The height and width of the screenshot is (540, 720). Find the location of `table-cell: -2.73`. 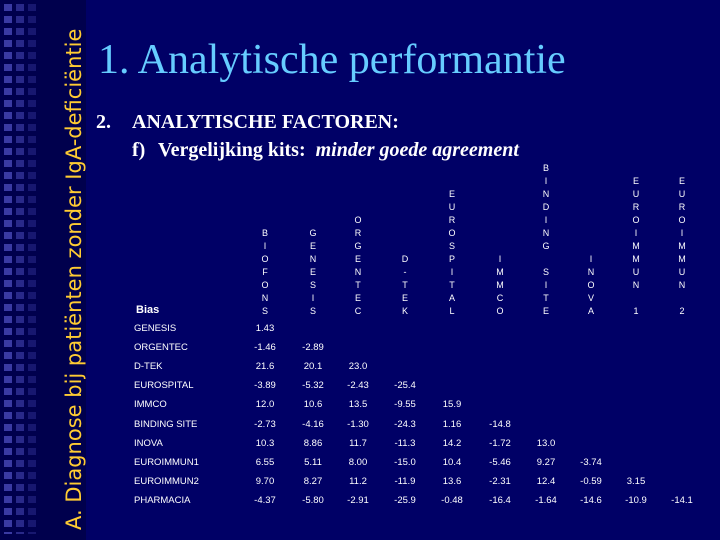

table-cell: -2.73 is located at coordinates (265, 424).